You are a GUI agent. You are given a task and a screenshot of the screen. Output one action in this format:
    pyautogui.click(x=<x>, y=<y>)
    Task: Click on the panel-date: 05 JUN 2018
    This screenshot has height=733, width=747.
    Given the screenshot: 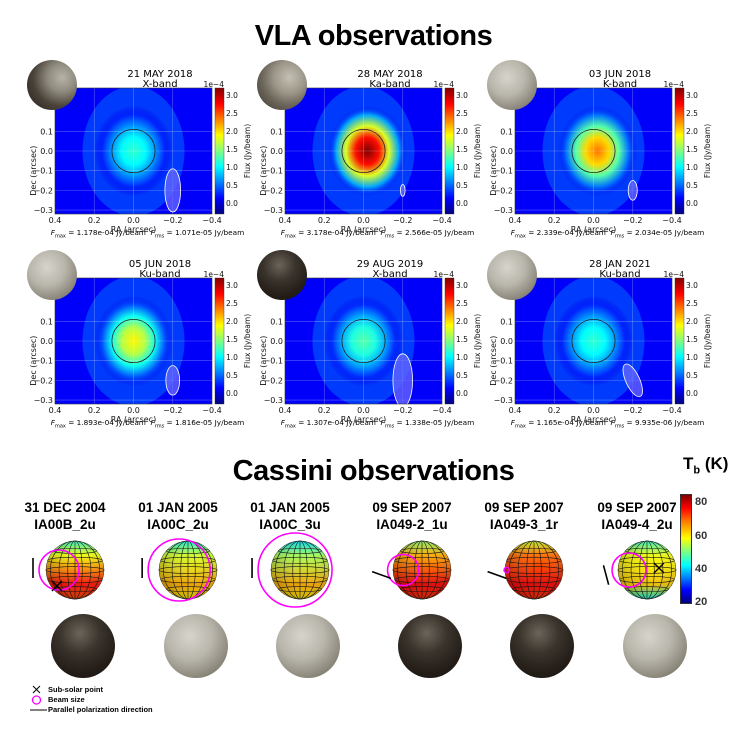 What is the action you would take?
    pyautogui.click(x=160, y=264)
    